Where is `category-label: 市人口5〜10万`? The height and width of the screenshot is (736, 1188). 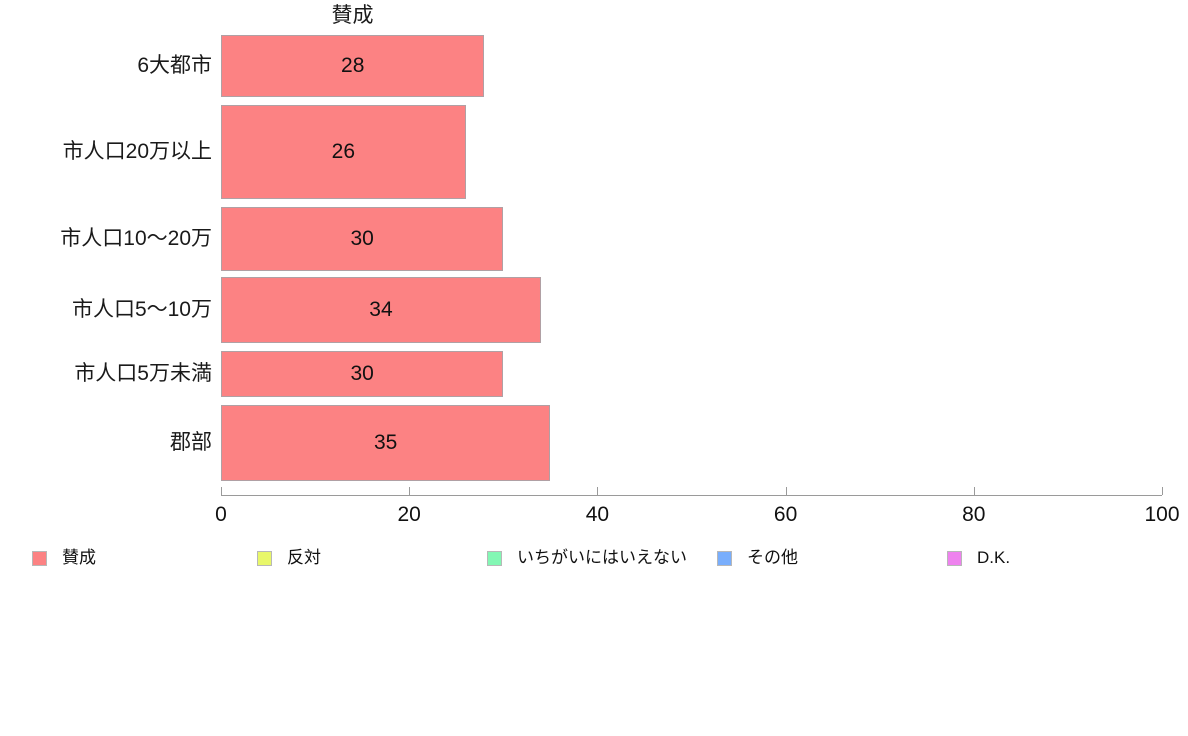 category-label: 市人口5〜10万 is located at coordinates (141, 309).